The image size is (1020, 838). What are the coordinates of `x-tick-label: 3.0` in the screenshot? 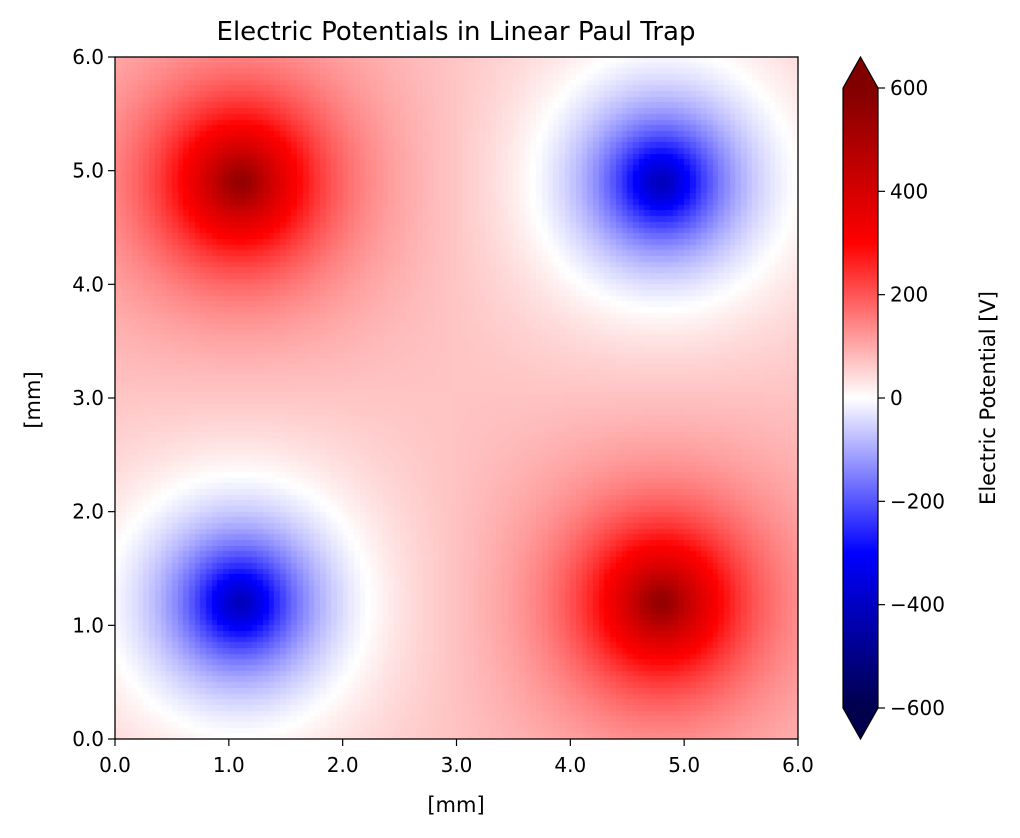 It's located at (457, 765).